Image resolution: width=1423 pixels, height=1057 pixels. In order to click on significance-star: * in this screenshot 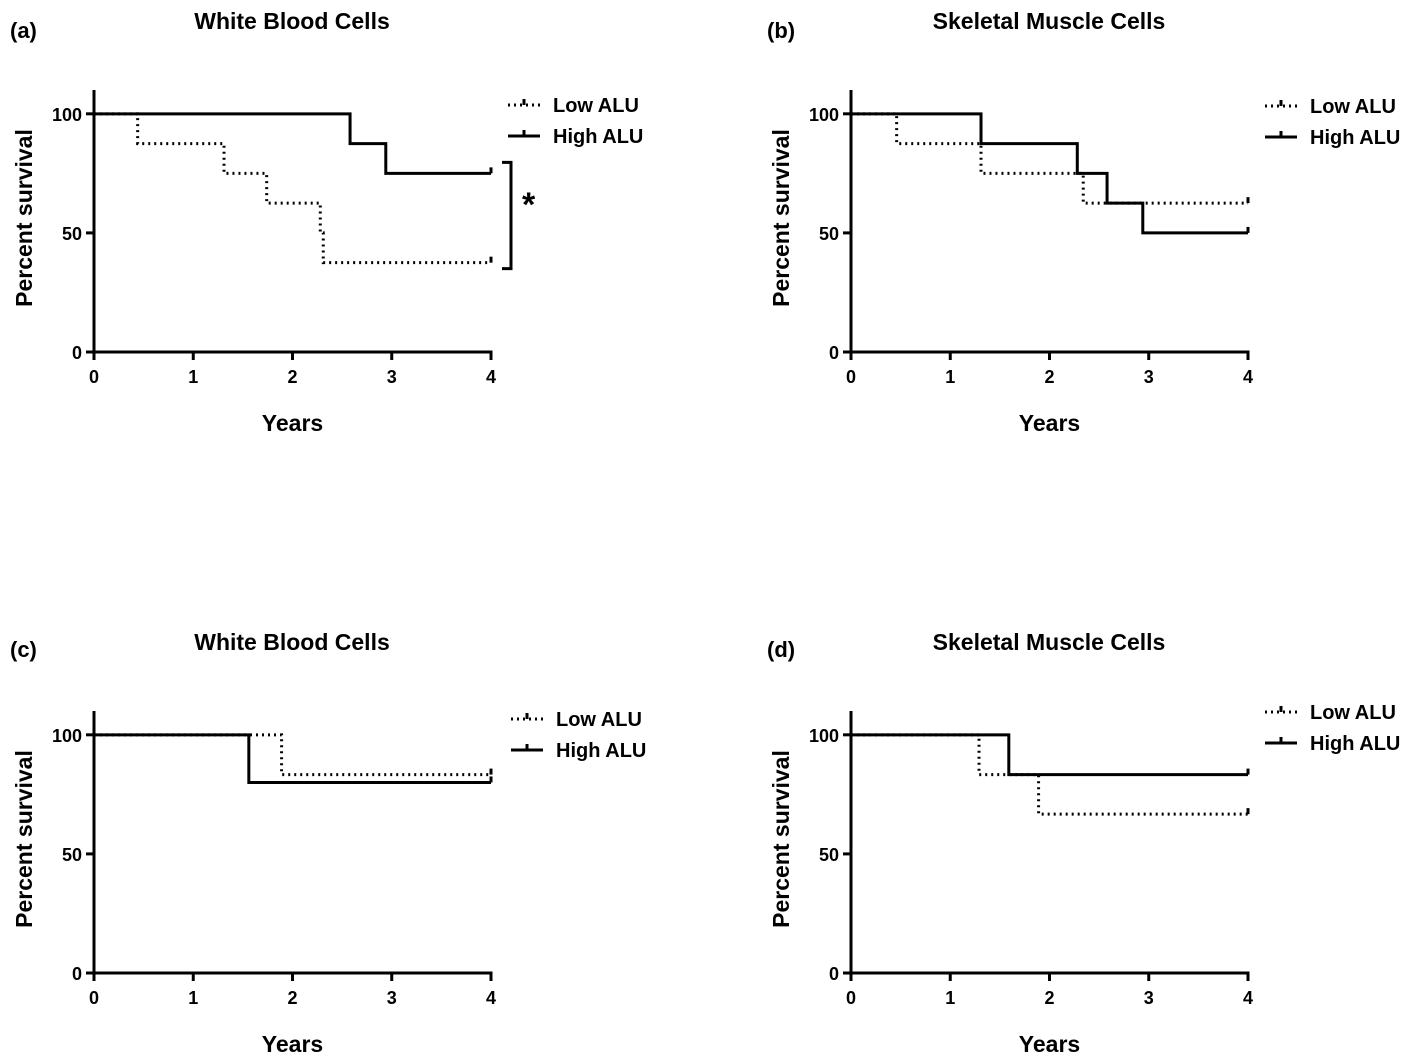, I will do `click(529, 205)`.